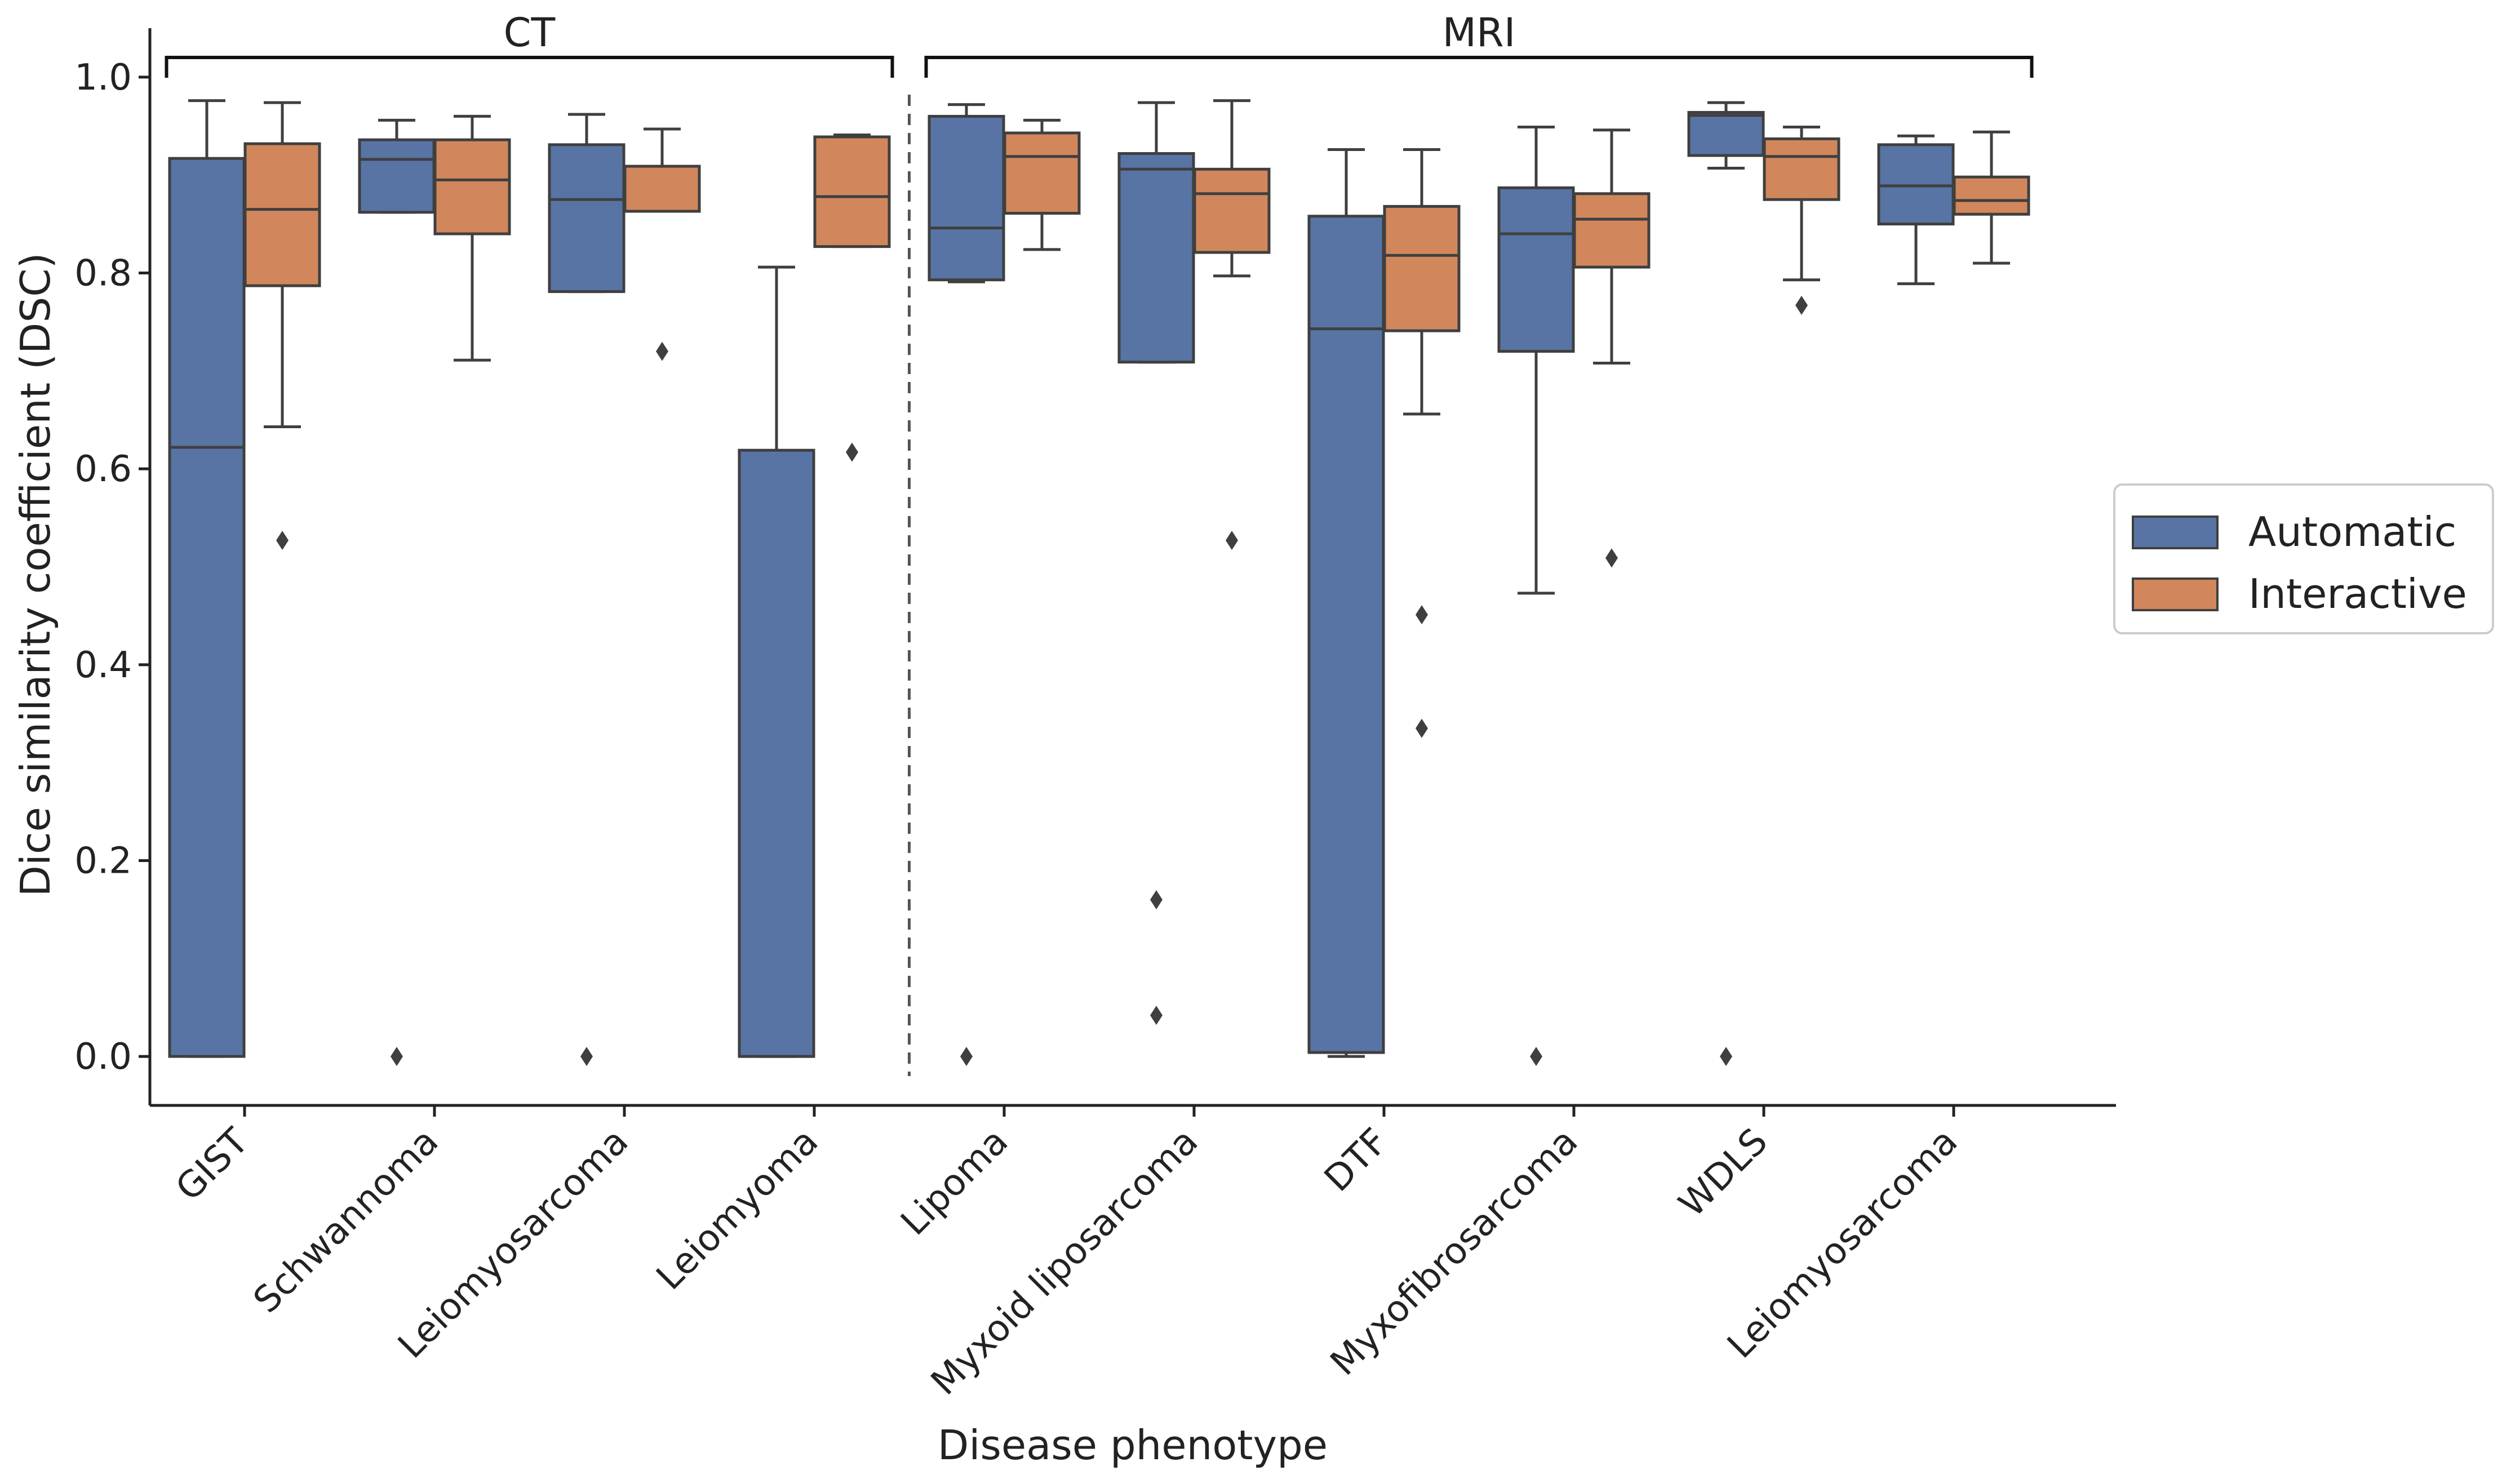 This screenshot has width=2511, height=1484. What do you see at coordinates (1479, 33) in the screenshot?
I see `group-label-mri: MRI` at bounding box center [1479, 33].